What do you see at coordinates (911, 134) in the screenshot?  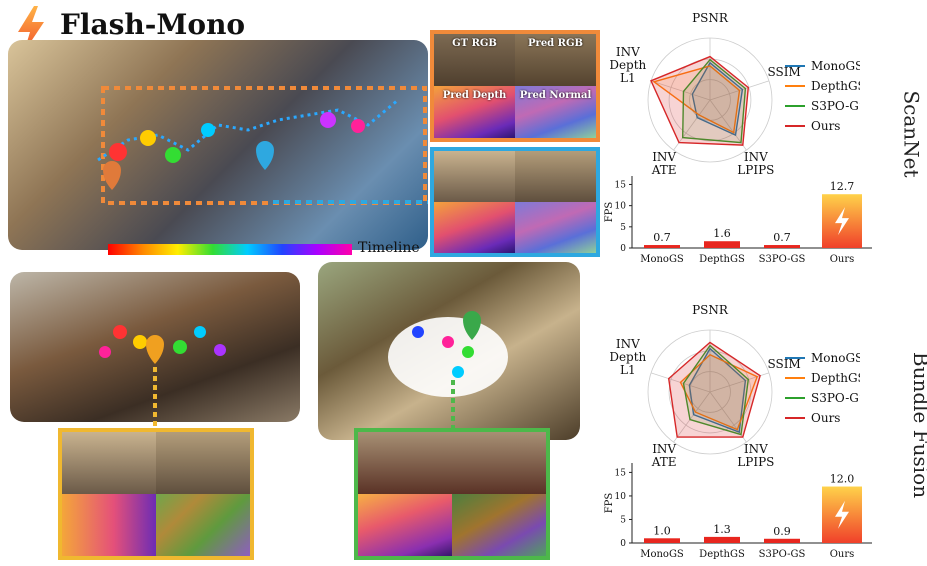 I see `dataset-label-scannet: ScanNet` at bounding box center [911, 134].